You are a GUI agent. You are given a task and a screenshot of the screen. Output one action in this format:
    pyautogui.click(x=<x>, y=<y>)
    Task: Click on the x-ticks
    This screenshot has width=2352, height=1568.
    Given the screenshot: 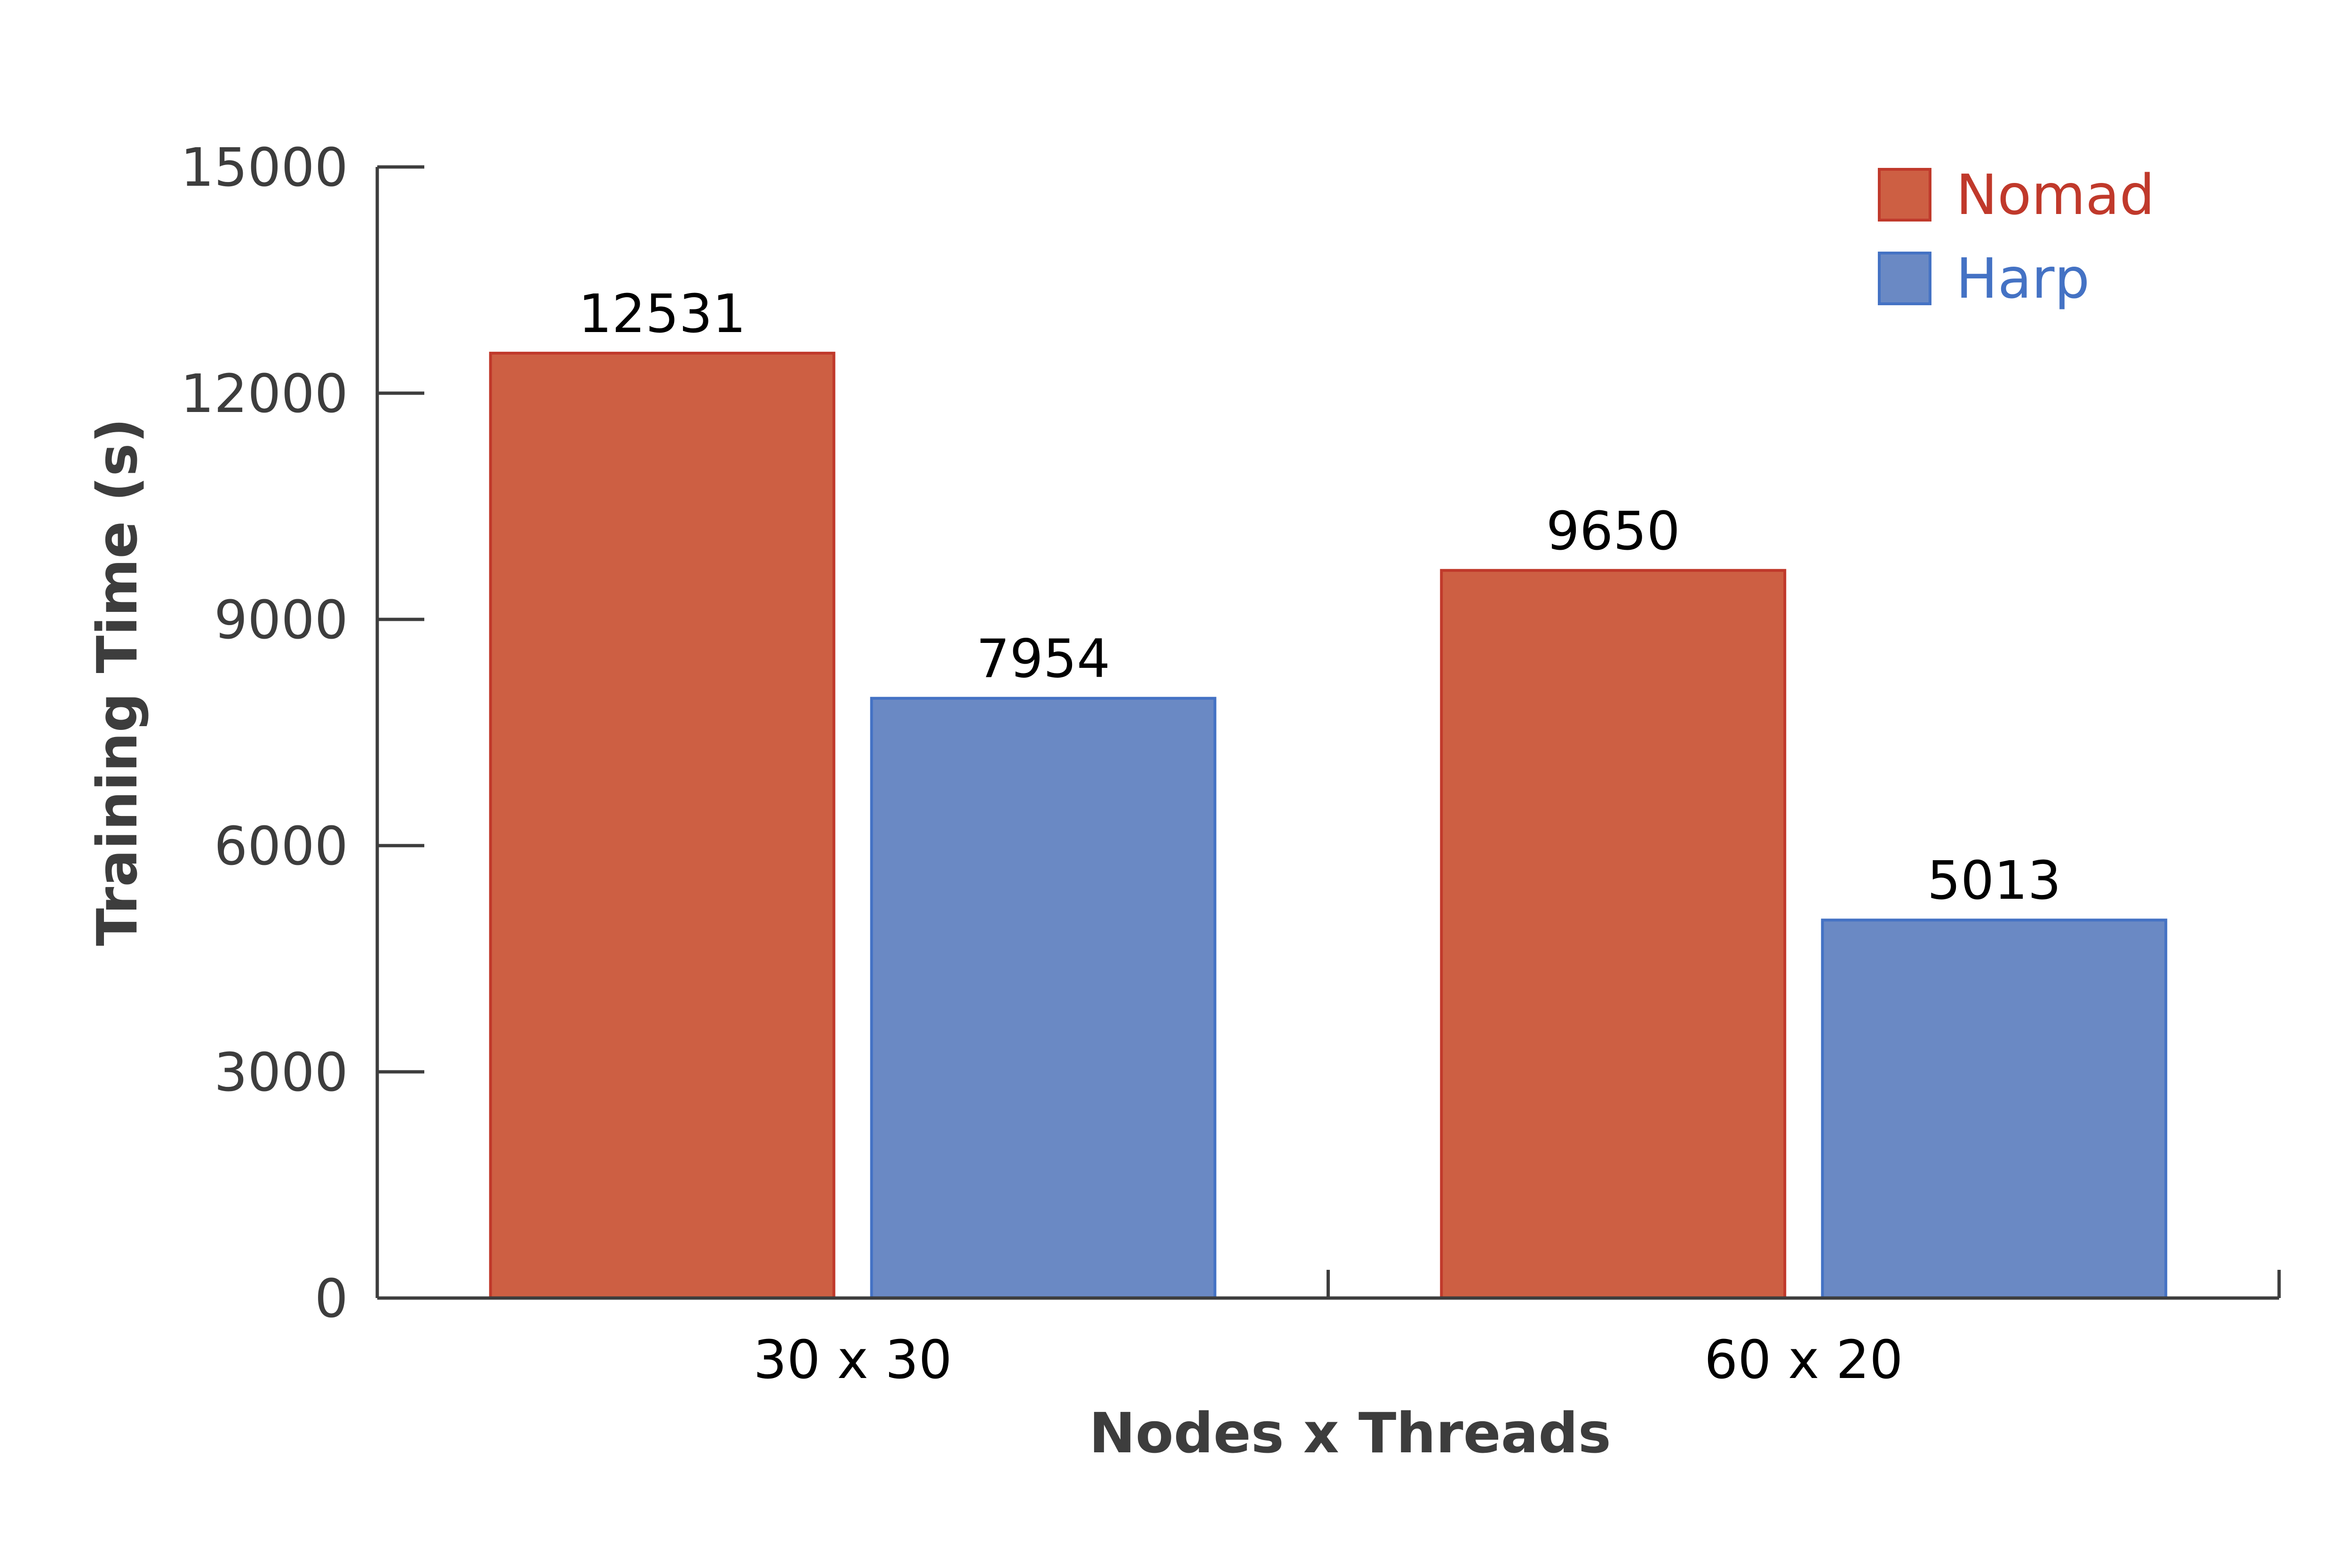 What is the action you would take?
    pyautogui.click(x=1804, y=1284)
    